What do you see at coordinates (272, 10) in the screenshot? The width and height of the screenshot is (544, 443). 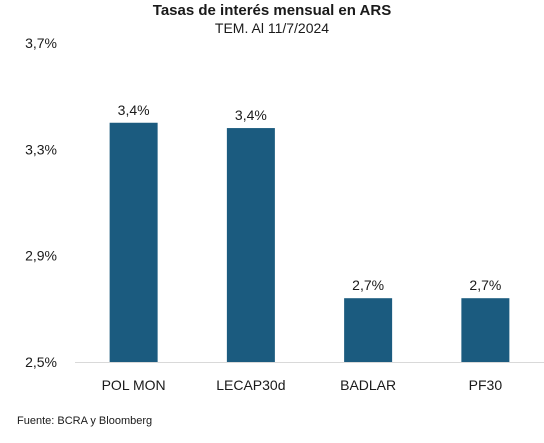 I see `chart-title: Tasas de interés mensual en ARS` at bounding box center [272, 10].